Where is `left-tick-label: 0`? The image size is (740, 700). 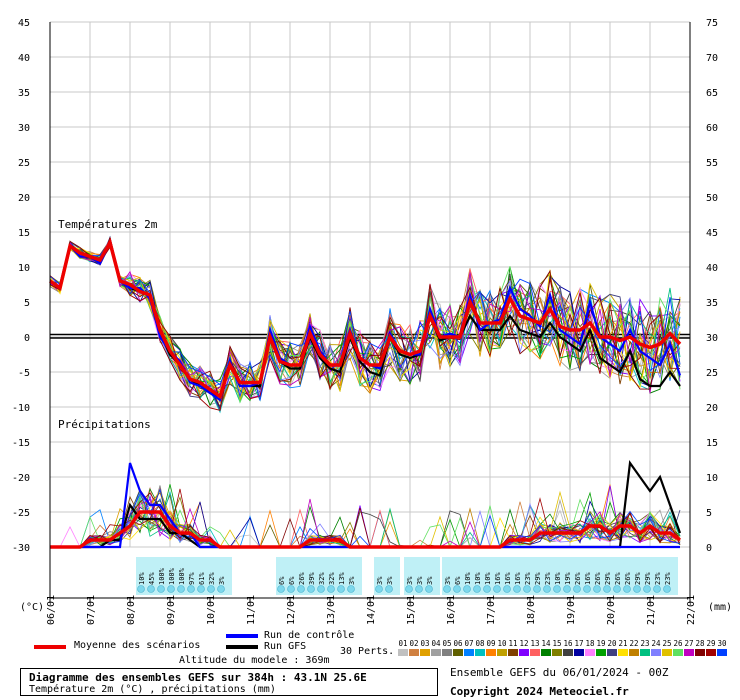
left-tick-label: 0 is located at coordinates (27, 338).